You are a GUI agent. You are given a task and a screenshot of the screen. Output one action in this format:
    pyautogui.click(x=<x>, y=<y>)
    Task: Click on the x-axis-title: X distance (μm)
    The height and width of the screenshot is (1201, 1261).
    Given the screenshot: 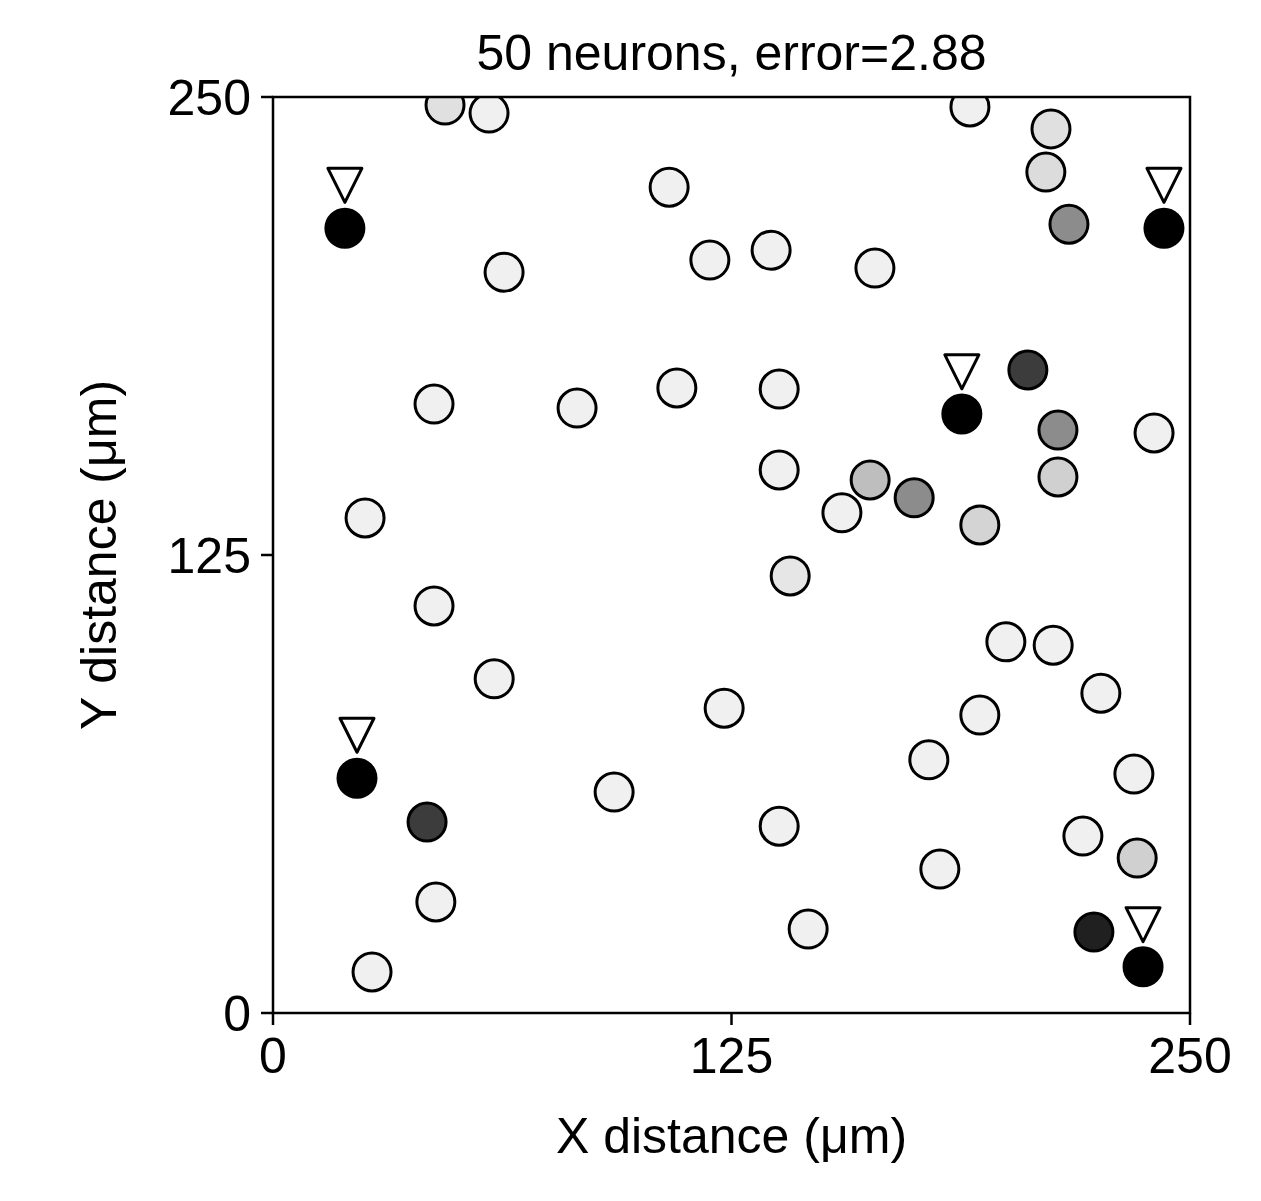 What is the action you would take?
    pyautogui.click(x=731, y=1136)
    